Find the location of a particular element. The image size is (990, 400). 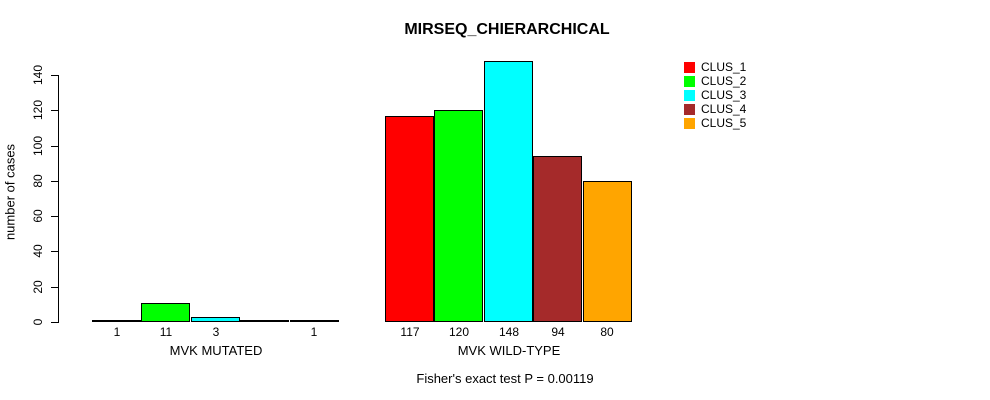

y-tick-label: 100 is located at coordinates (38, 146).